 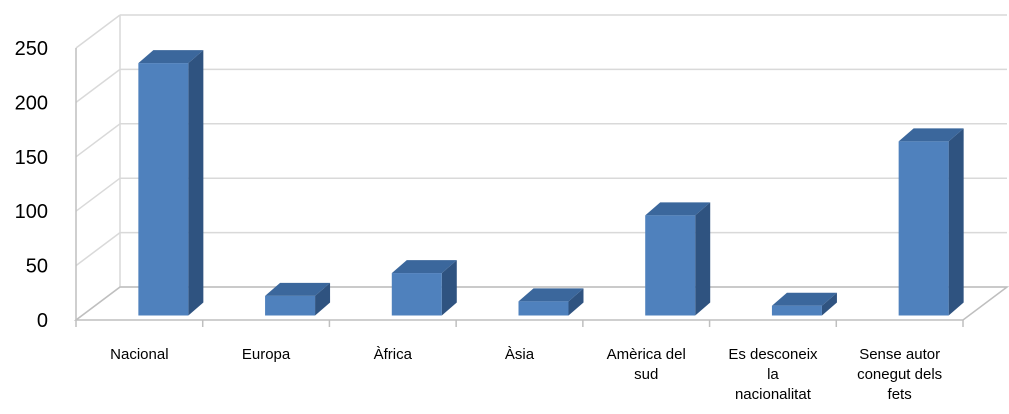 I want to click on y-tick-label: 250, so click(x=31, y=49).